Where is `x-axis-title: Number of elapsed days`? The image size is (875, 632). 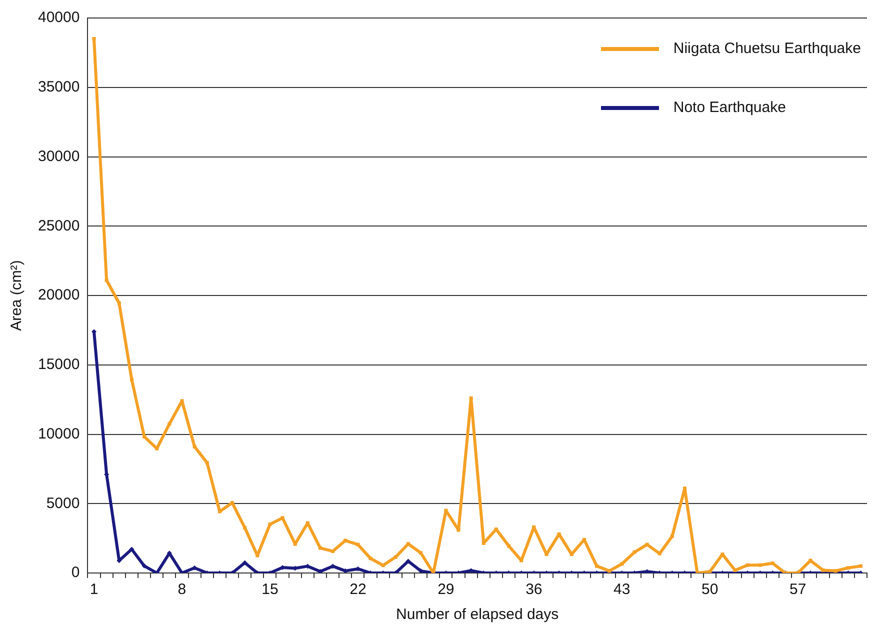 x-axis-title: Number of elapsed days is located at coordinates (477, 615).